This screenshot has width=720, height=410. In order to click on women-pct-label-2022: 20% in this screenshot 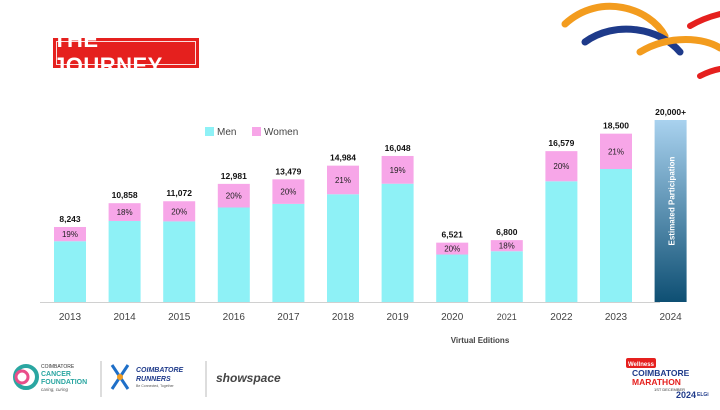, I will do `click(561, 166)`.